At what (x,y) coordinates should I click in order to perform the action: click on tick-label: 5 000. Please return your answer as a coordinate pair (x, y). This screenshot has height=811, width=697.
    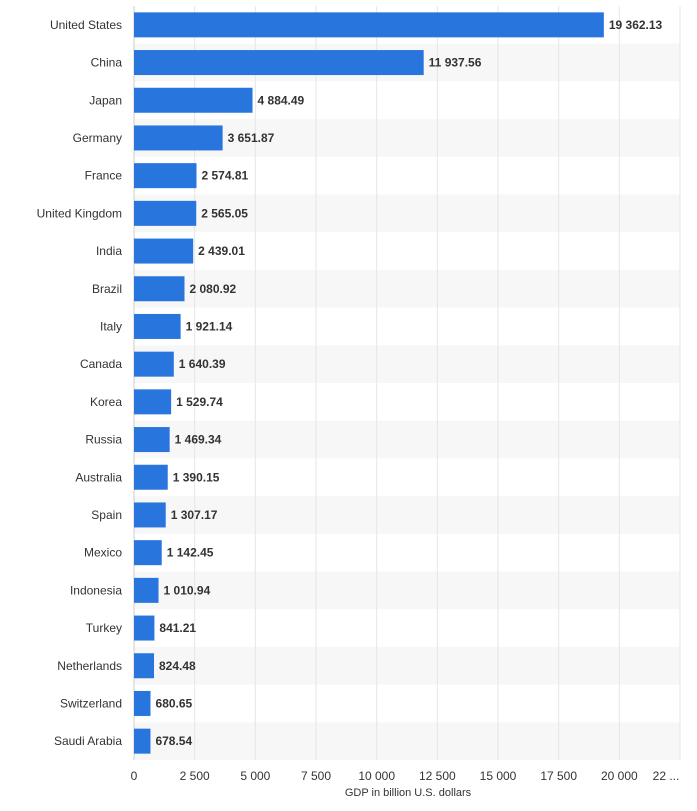
    Looking at the image, I should click on (255, 776).